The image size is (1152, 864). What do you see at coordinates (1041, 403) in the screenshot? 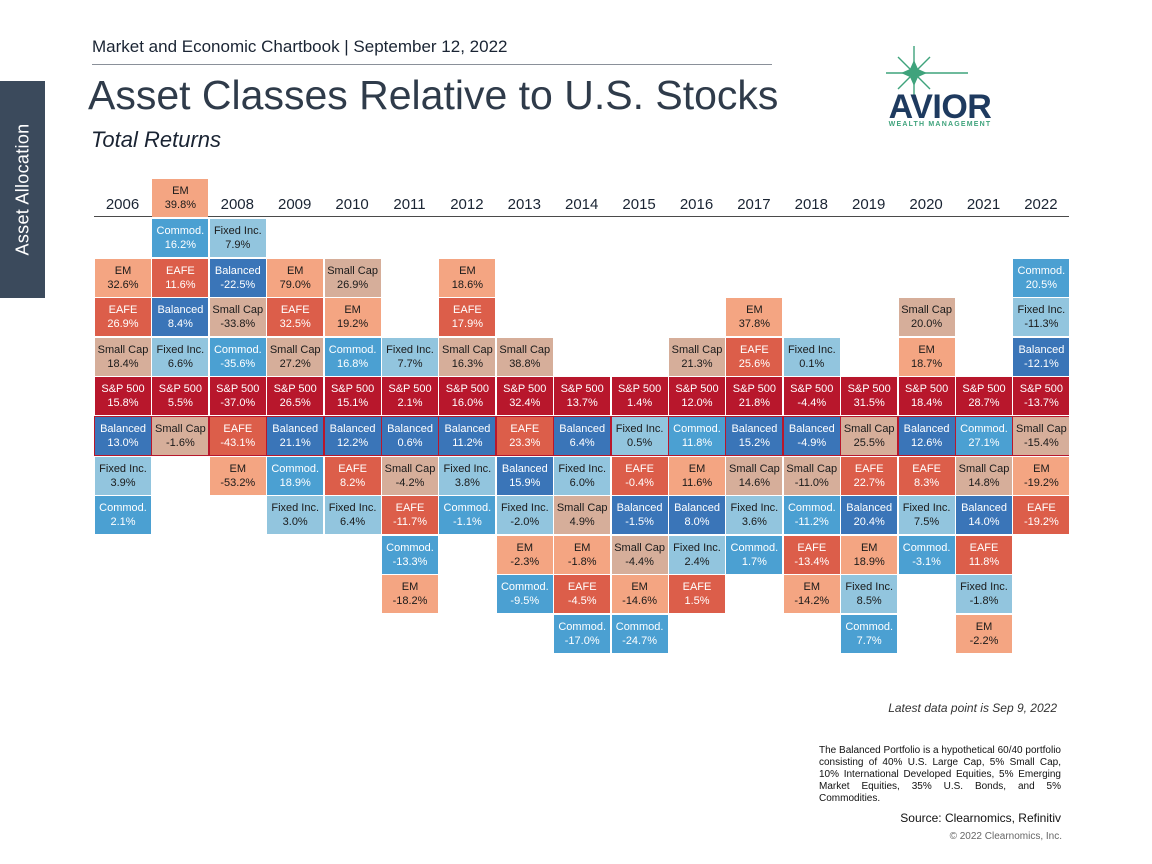
I see `return-value: -13.7%` at bounding box center [1041, 403].